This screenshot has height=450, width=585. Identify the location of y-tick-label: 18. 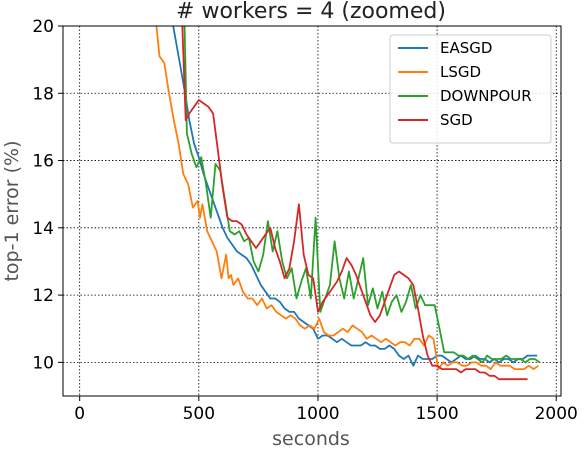
(43, 94).